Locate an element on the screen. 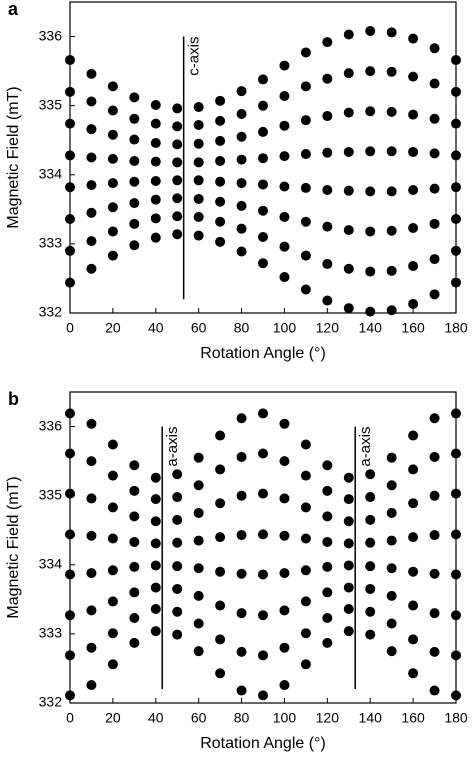 The width and height of the screenshot is (474, 780). y-axis-label: Magnetic Field (mT) is located at coordinates (13, 157).